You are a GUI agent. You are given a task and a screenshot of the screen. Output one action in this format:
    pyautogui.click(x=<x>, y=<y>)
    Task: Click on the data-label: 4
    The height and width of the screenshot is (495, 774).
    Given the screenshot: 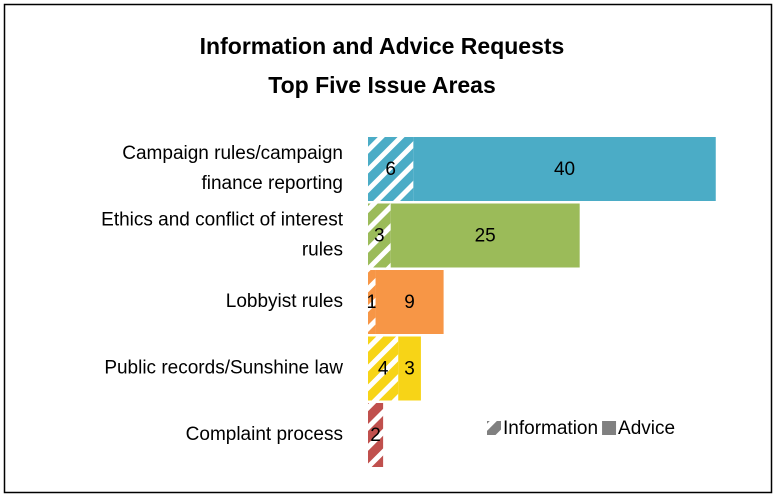 What is the action you would take?
    pyautogui.click(x=383, y=369)
    